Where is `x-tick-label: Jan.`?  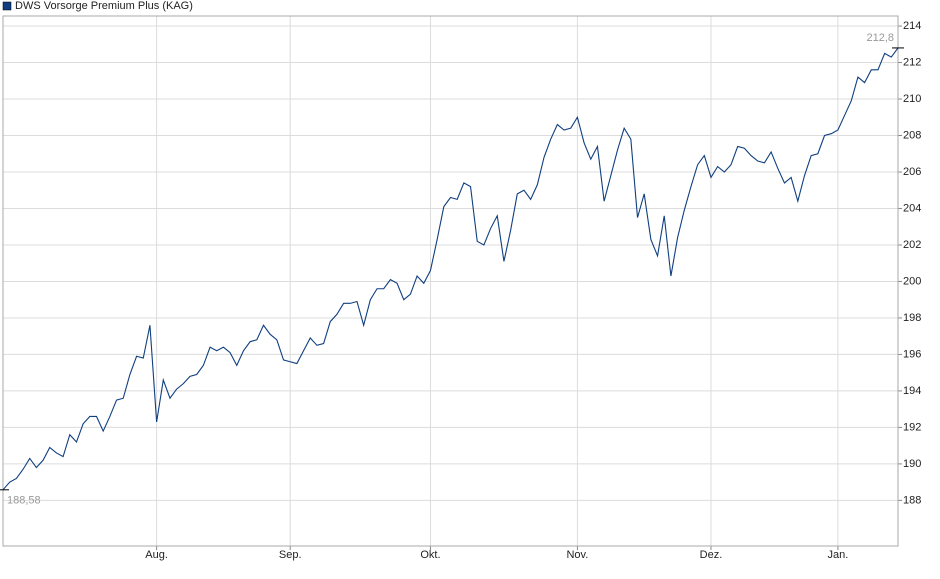
x-tick-label: Jan. is located at coordinates (837, 555).